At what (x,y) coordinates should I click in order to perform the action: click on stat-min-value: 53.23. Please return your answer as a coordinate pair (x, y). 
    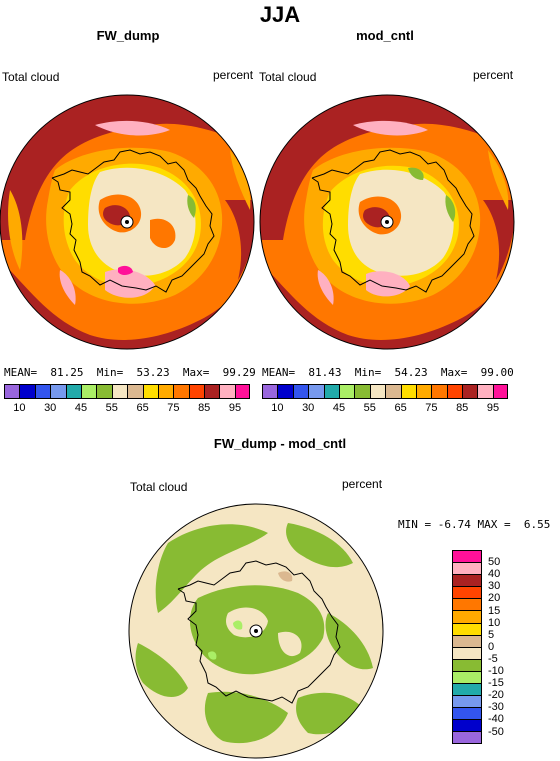
    Looking at the image, I should click on (153, 372).